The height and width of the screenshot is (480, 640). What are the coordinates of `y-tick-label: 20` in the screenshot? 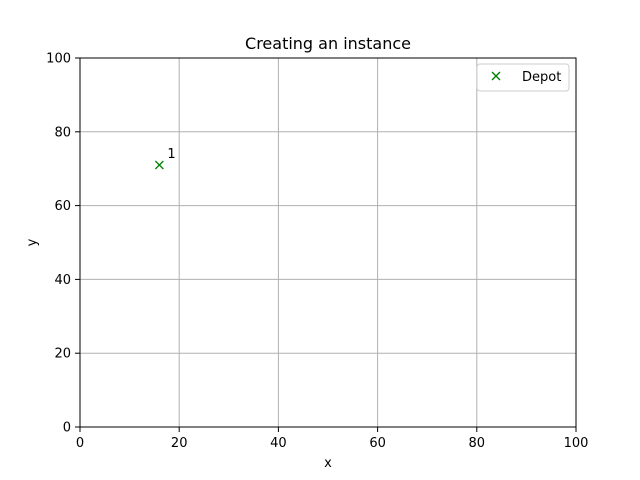 It's located at (62, 354).